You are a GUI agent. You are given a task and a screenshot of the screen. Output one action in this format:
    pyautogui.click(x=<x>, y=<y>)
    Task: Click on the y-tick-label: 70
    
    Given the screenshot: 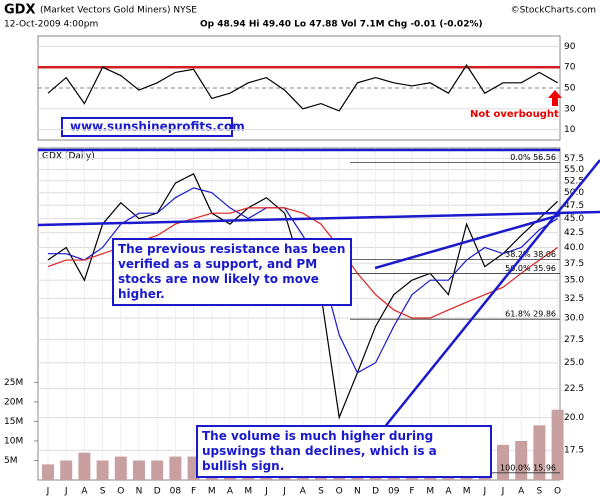 What is the action you would take?
    pyautogui.click(x=570, y=68)
    